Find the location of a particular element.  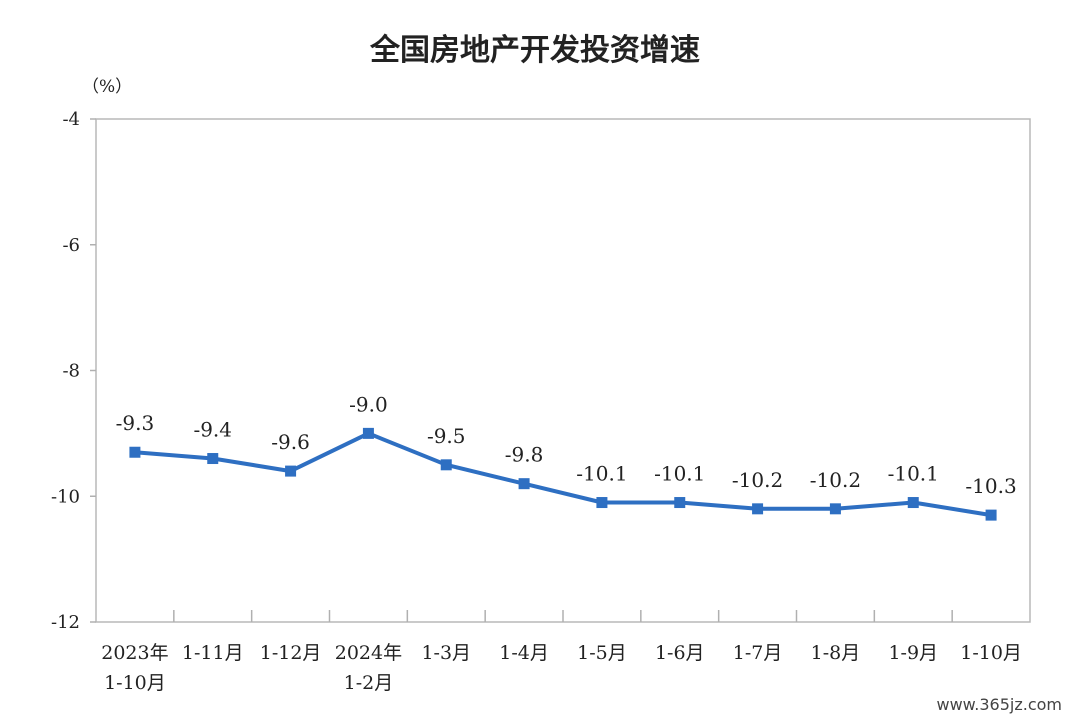

series-line is located at coordinates (563, 474).